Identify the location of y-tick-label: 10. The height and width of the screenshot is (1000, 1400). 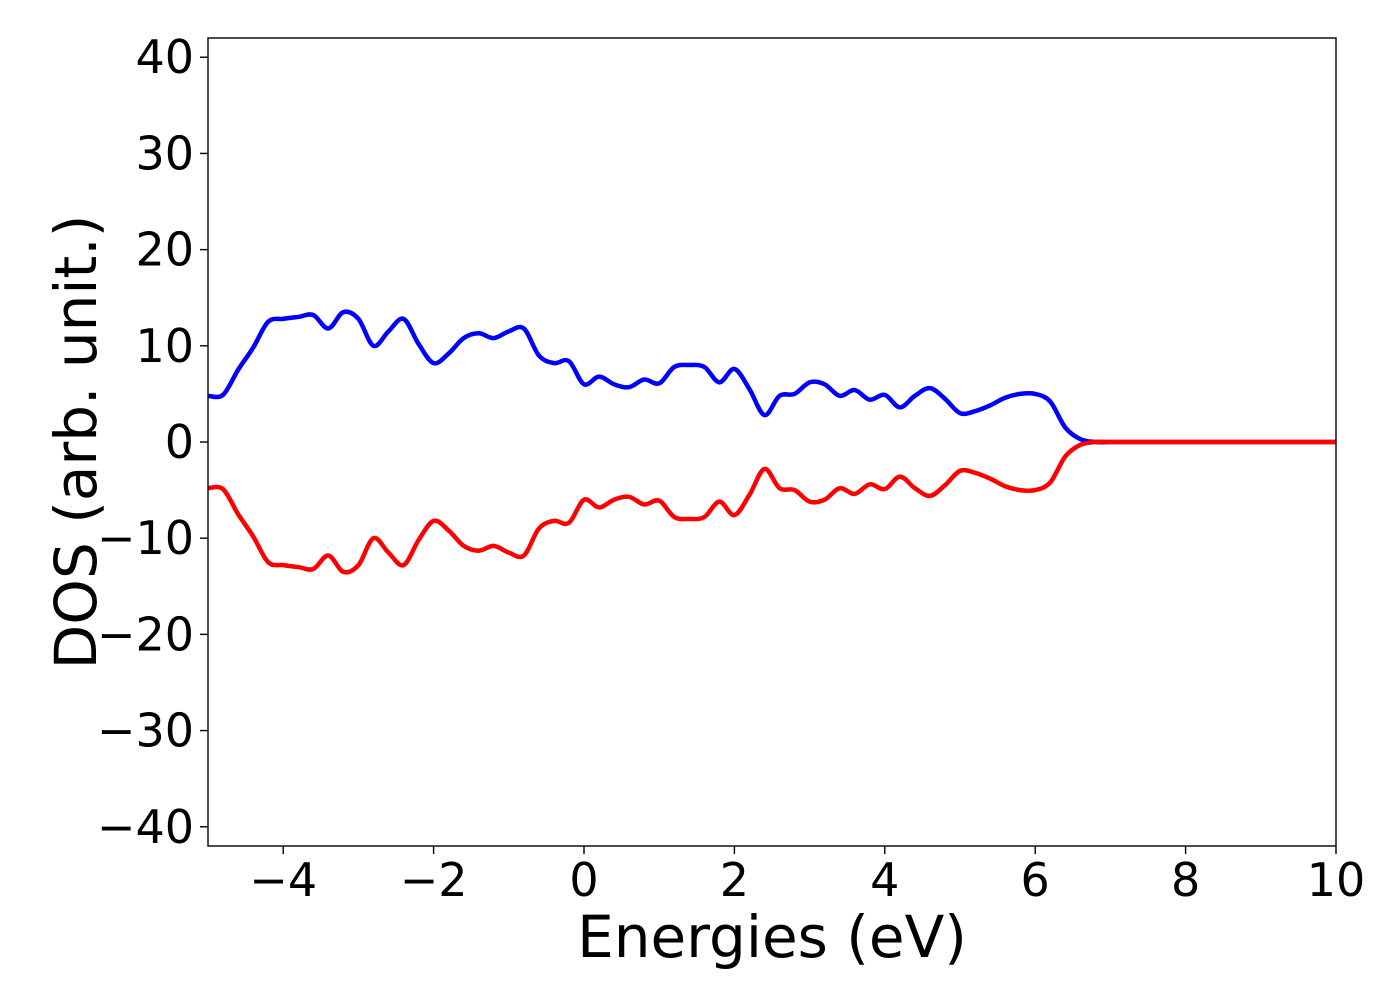
(164, 346).